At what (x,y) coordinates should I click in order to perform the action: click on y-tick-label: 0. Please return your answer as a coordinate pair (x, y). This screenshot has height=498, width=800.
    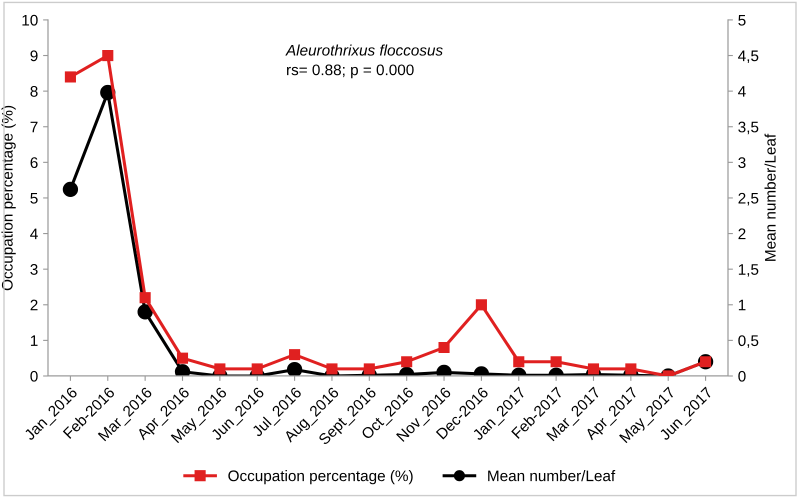
    Looking at the image, I should click on (34, 376).